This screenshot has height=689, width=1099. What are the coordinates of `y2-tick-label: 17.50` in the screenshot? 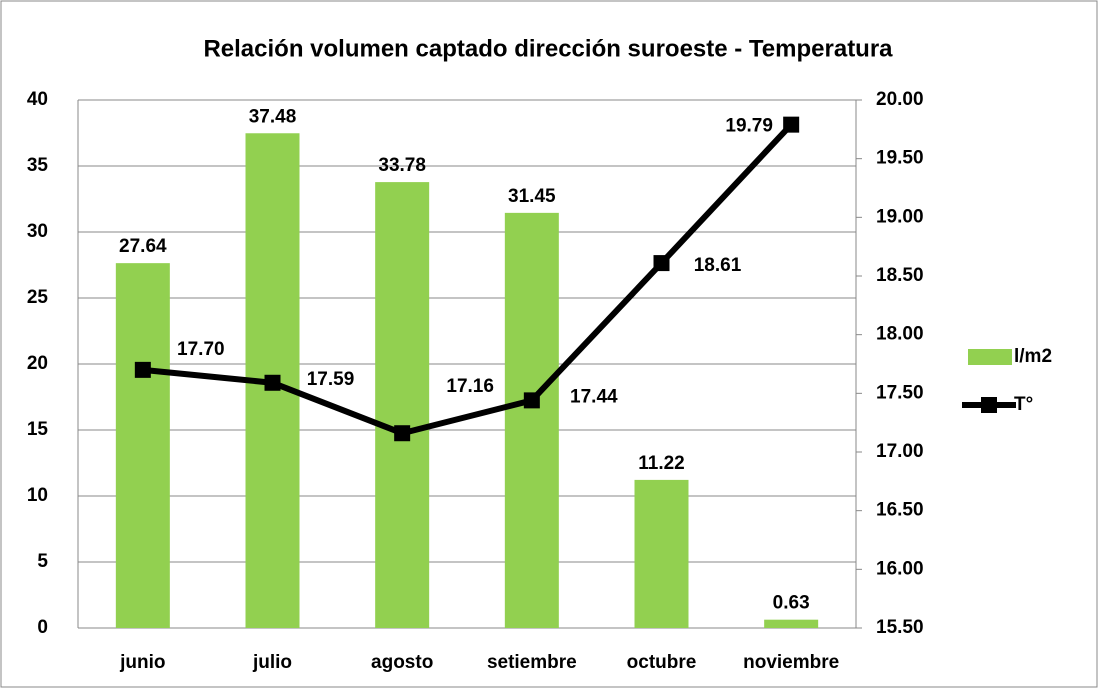 It's located at (900, 392).